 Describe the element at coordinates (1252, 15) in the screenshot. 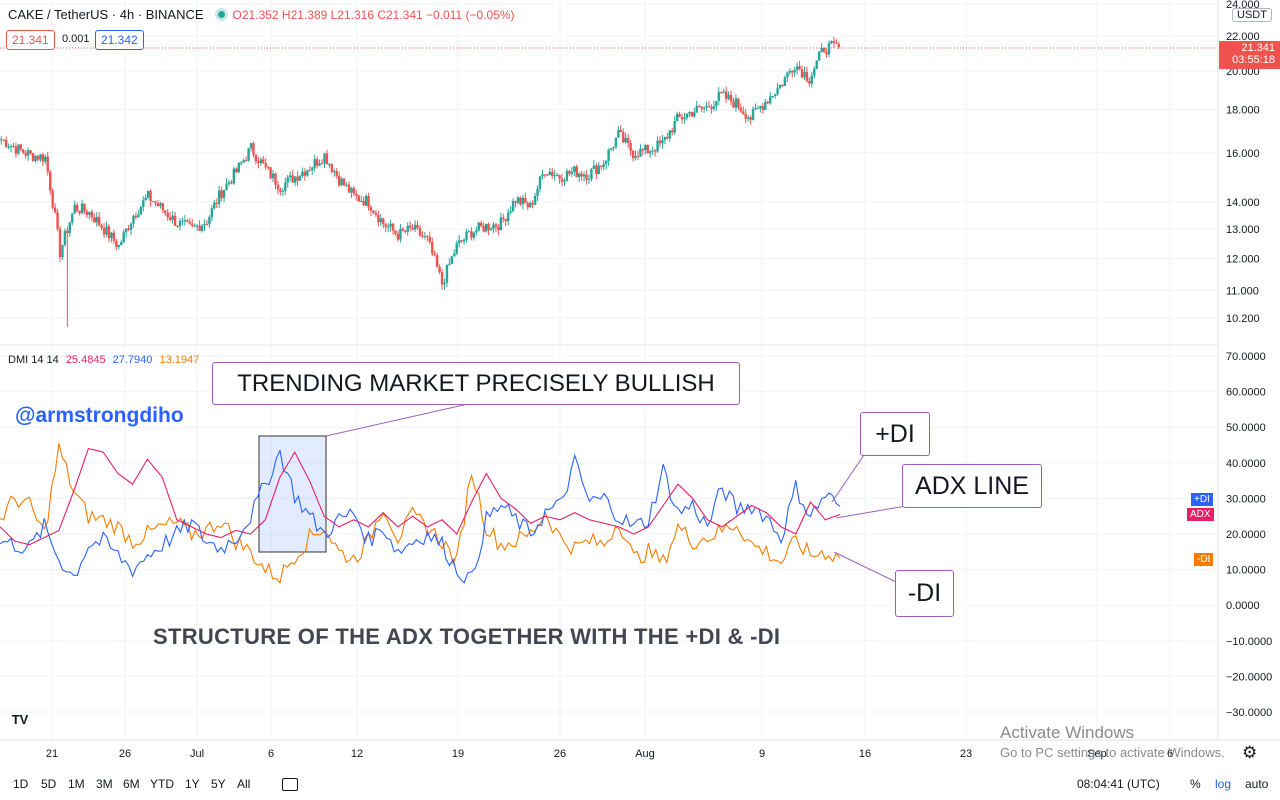

I see `currency-badge: USDT` at that location.